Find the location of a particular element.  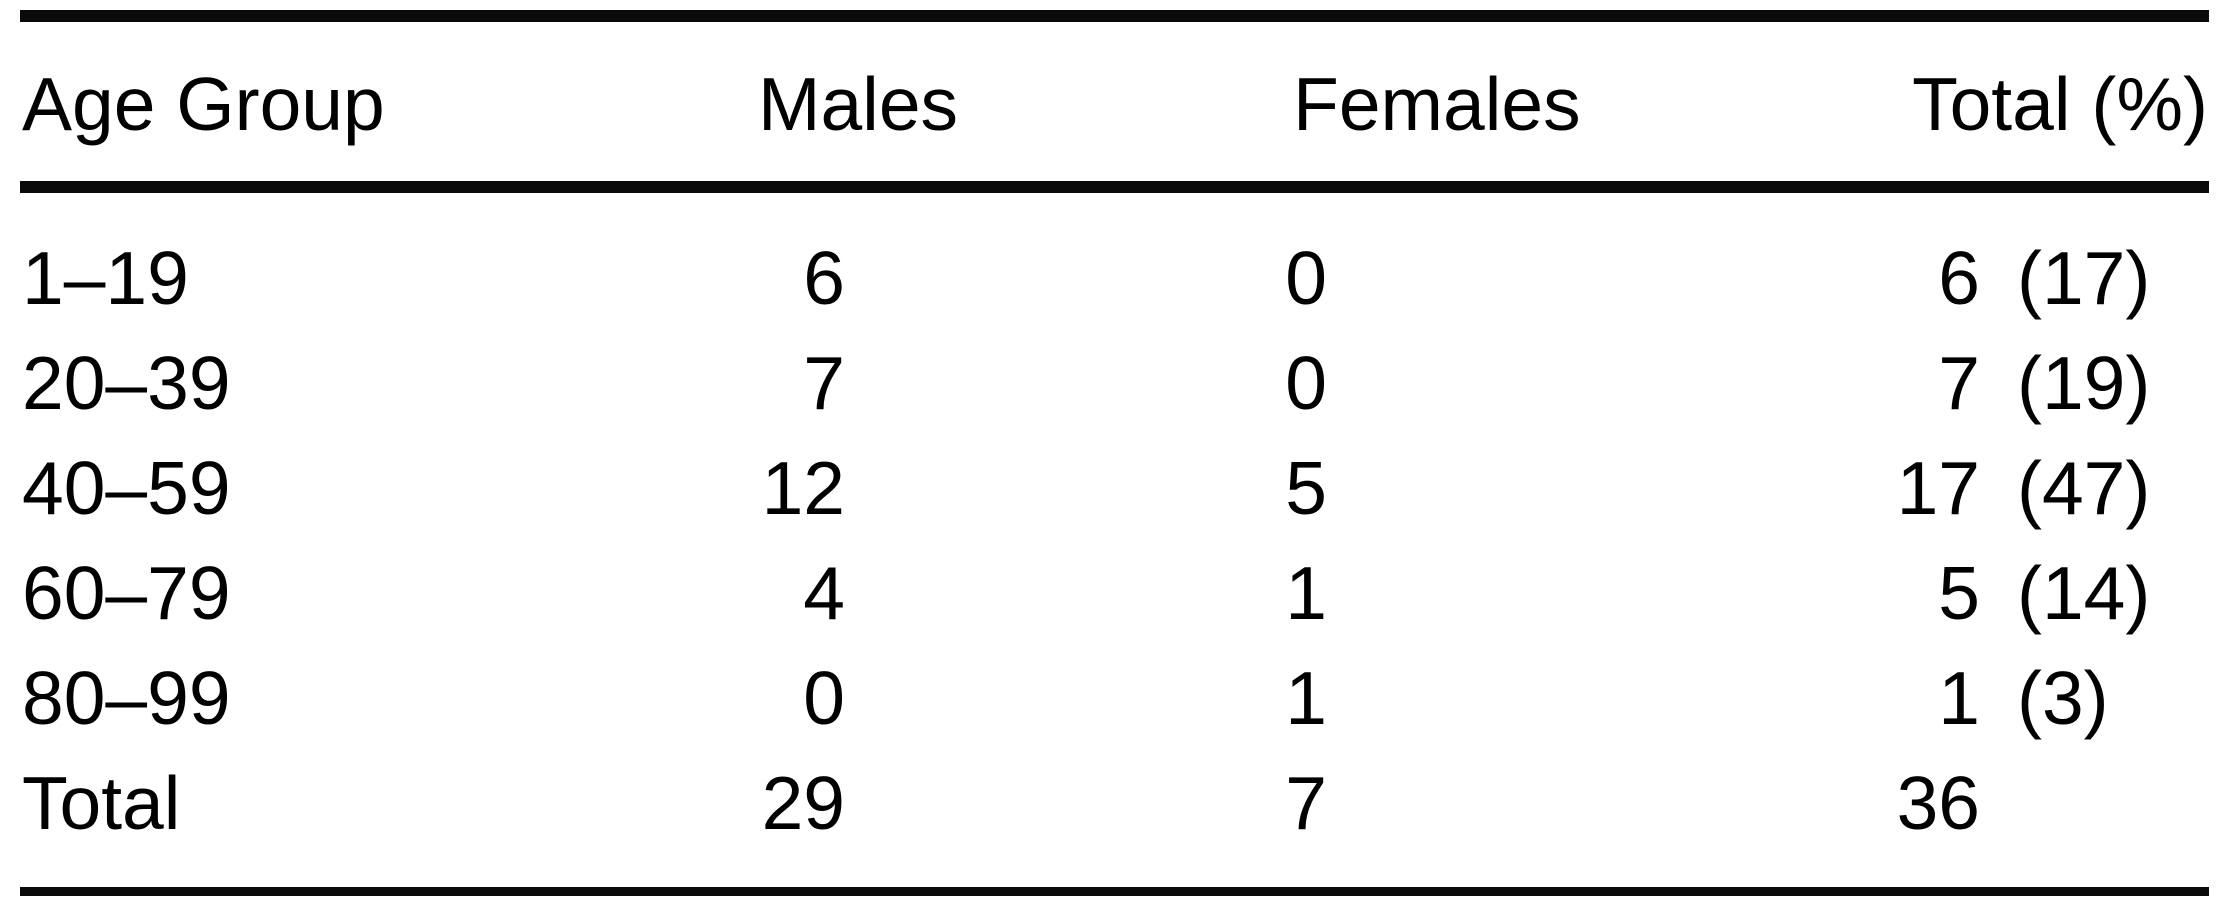

males-cell: 29 is located at coordinates (803, 803).